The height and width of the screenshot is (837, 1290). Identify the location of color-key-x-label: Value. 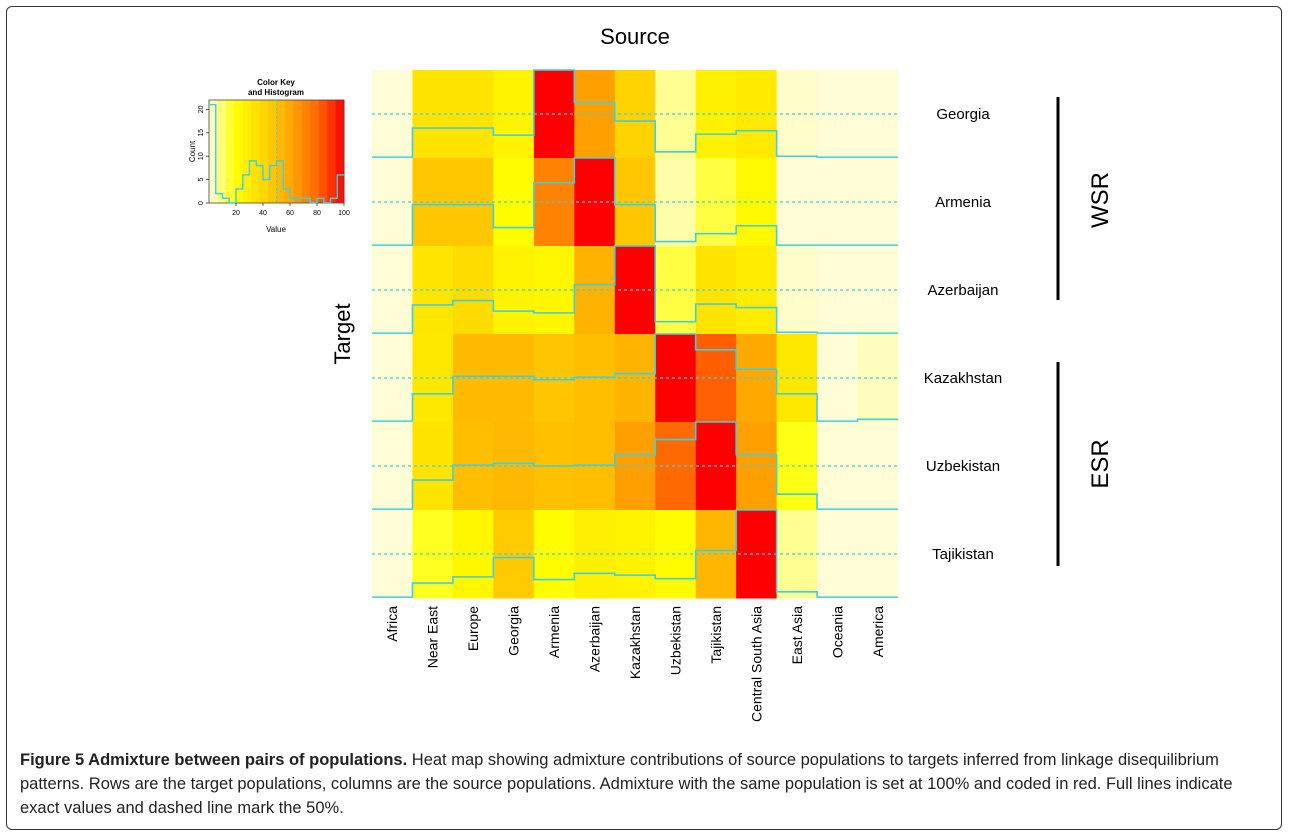
(276, 229).